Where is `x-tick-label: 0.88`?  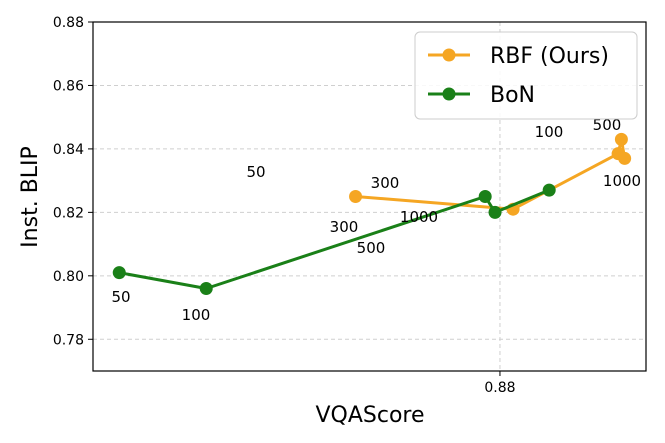
x-tick-label: 0.88 is located at coordinates (499, 388).